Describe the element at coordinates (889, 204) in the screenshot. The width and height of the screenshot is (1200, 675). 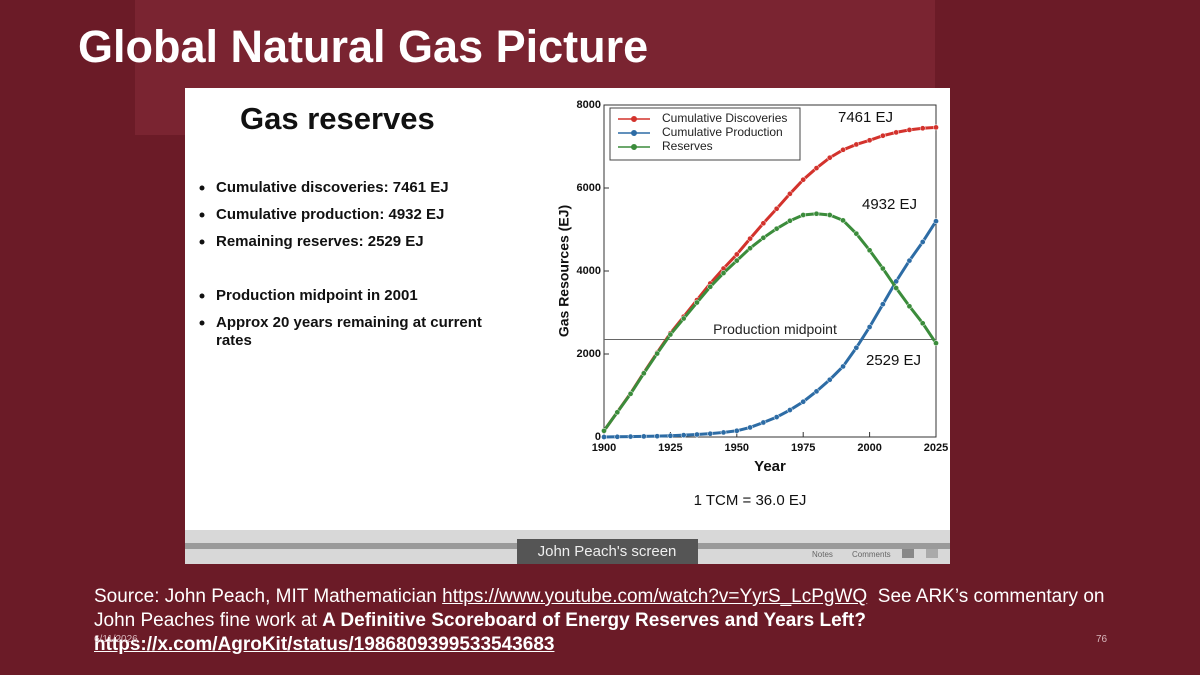
I see `annotation: 4932 EJ` at that location.